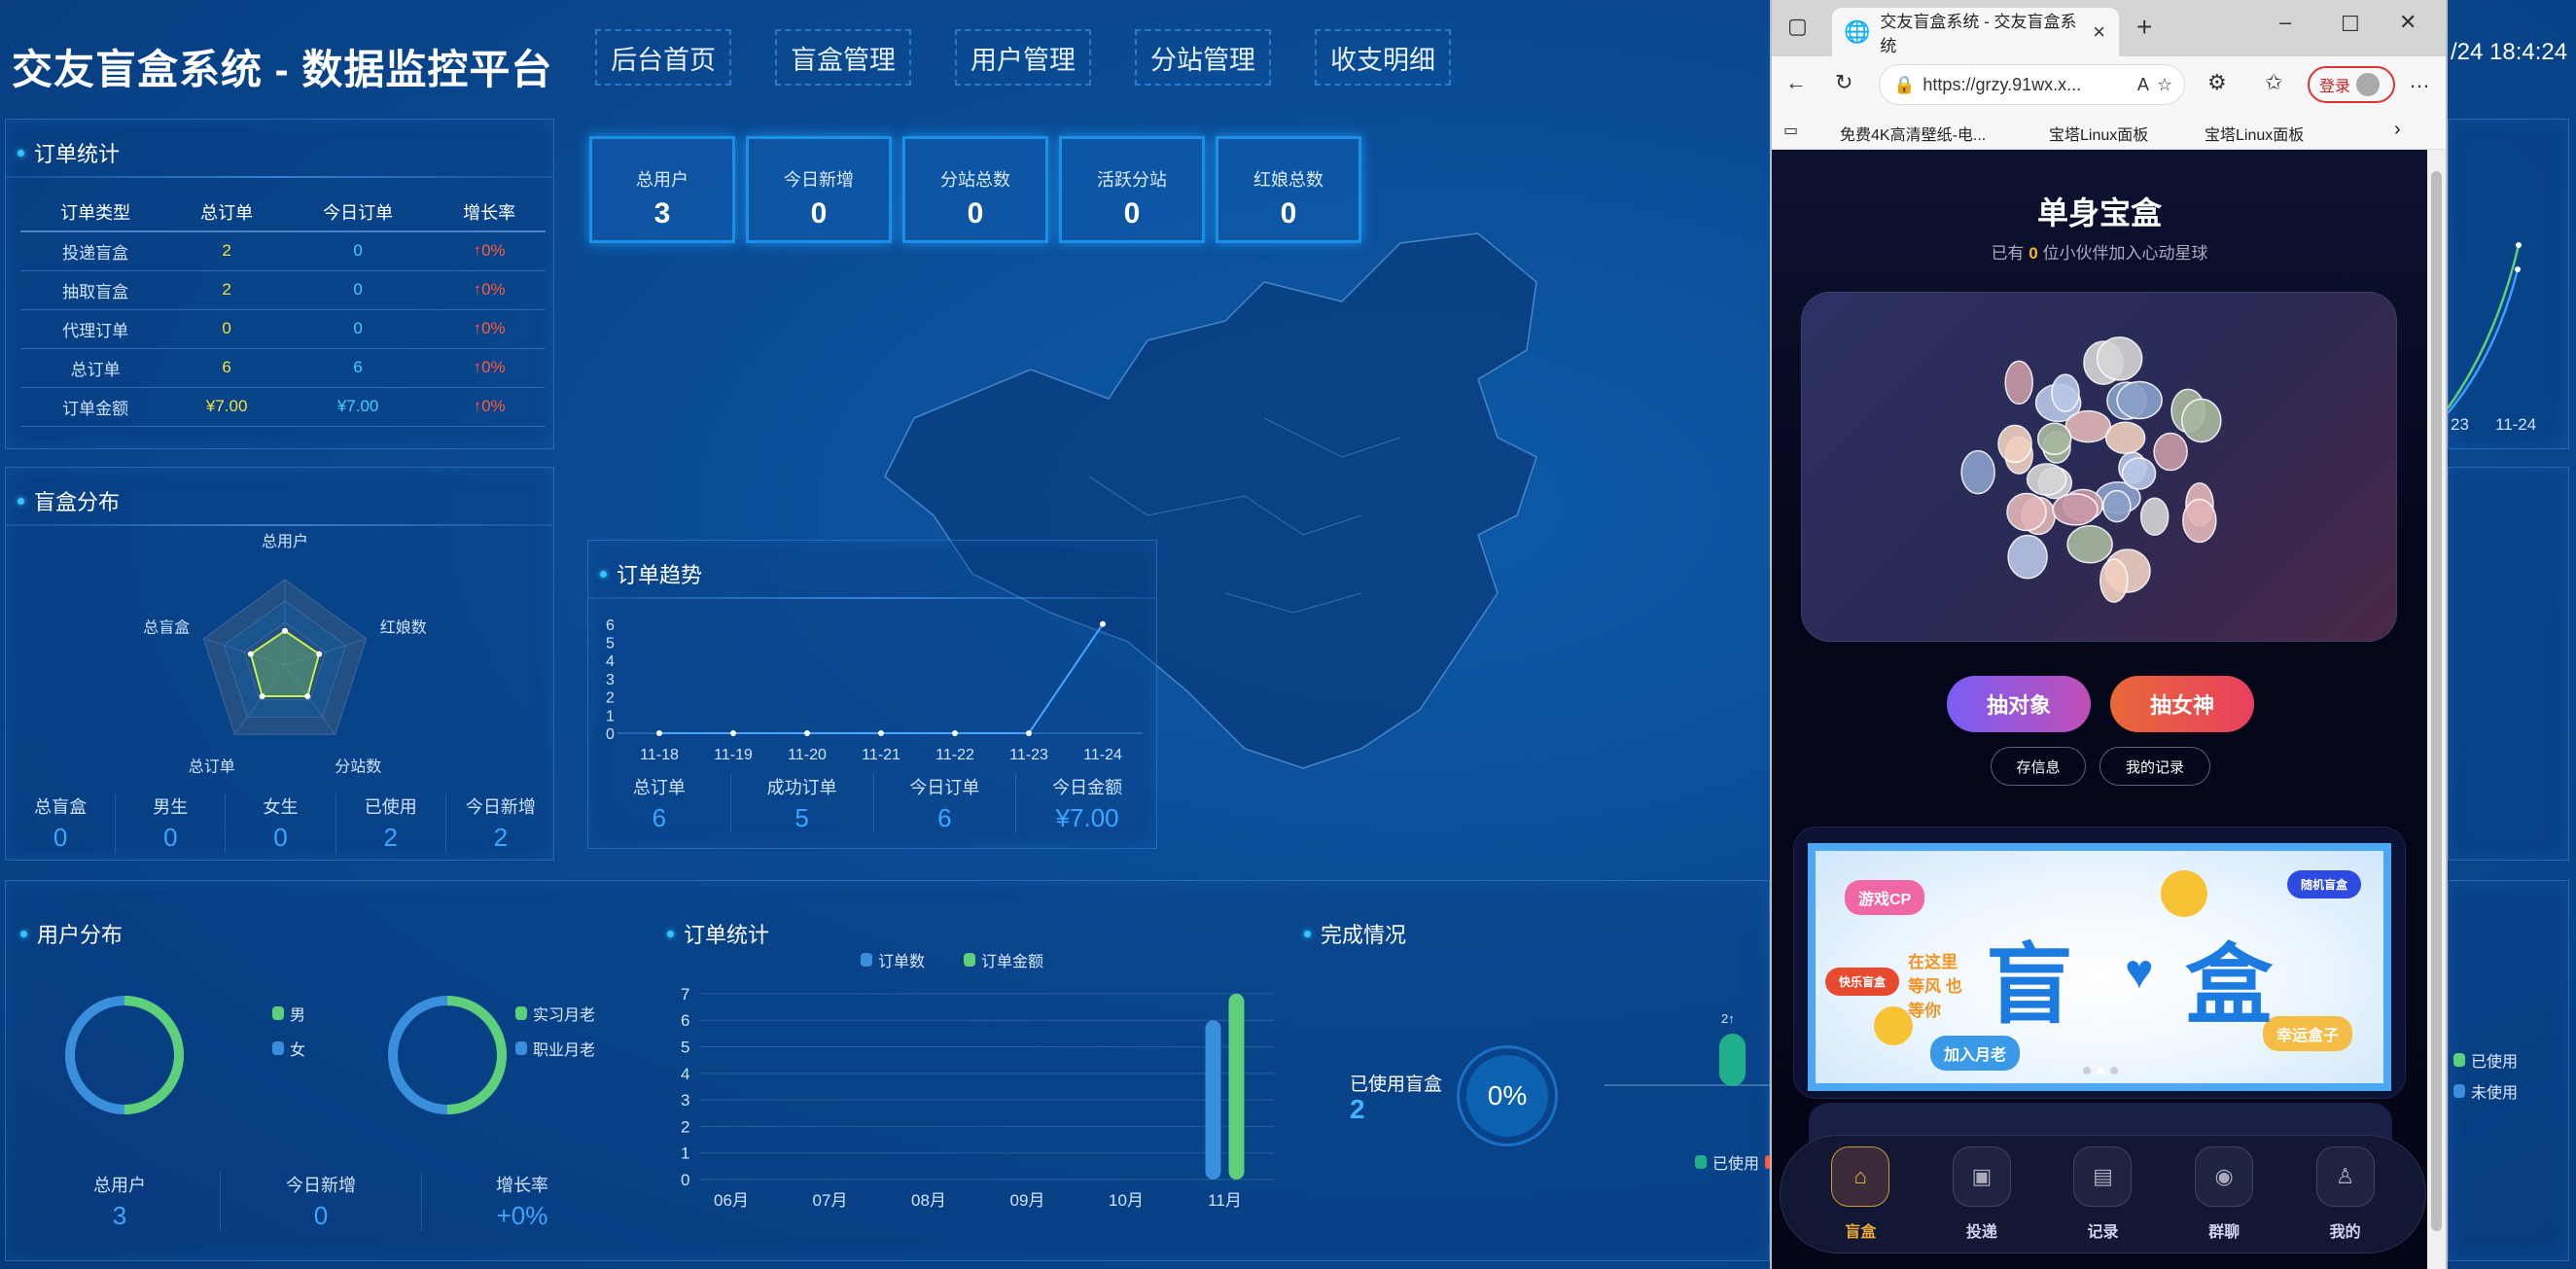 The height and width of the screenshot is (1269, 2576). What do you see at coordinates (2352, 84) in the screenshot?
I see `login-button: 登录` at bounding box center [2352, 84].